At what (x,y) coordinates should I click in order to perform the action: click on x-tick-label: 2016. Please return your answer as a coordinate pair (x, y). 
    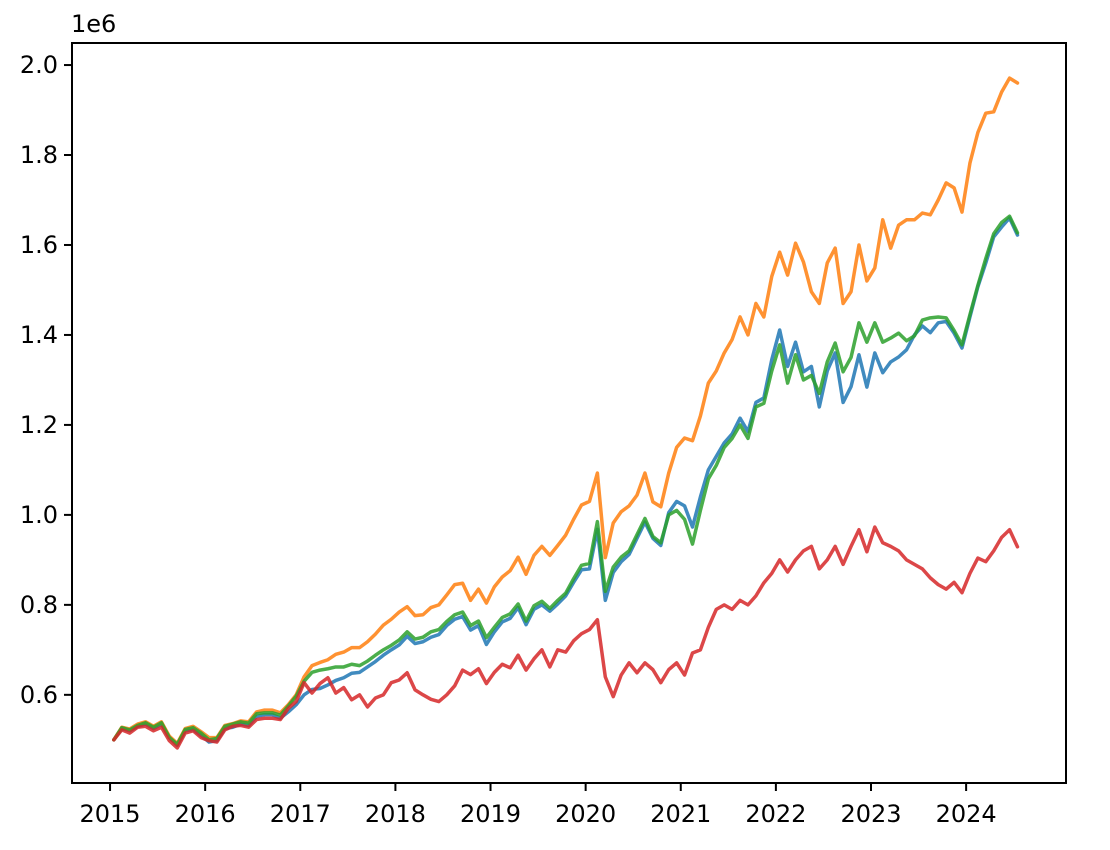
    Looking at the image, I should click on (205, 814).